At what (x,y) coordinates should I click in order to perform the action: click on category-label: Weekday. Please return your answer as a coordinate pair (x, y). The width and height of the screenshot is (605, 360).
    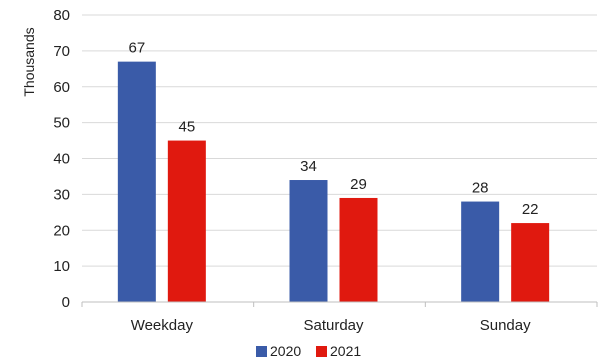
    Looking at the image, I should click on (162, 325).